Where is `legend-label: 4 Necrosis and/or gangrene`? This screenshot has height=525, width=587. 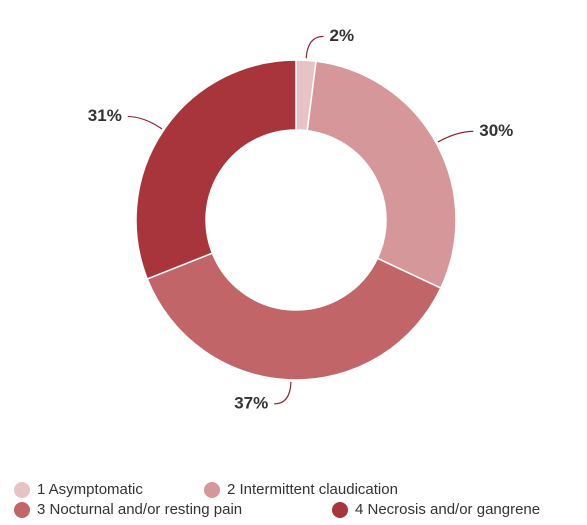 legend-label: 4 Necrosis and/or gangrene is located at coordinates (447, 509).